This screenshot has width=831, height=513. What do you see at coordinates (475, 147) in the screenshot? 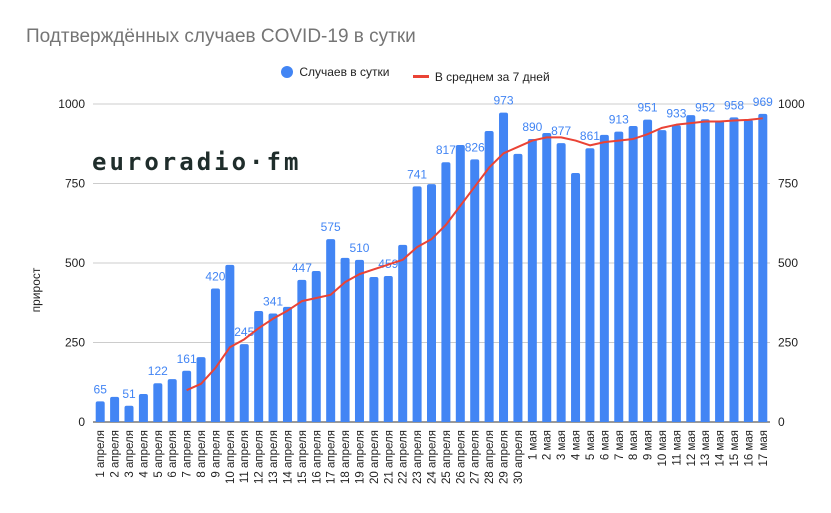
I see `data-label: 826` at bounding box center [475, 147].